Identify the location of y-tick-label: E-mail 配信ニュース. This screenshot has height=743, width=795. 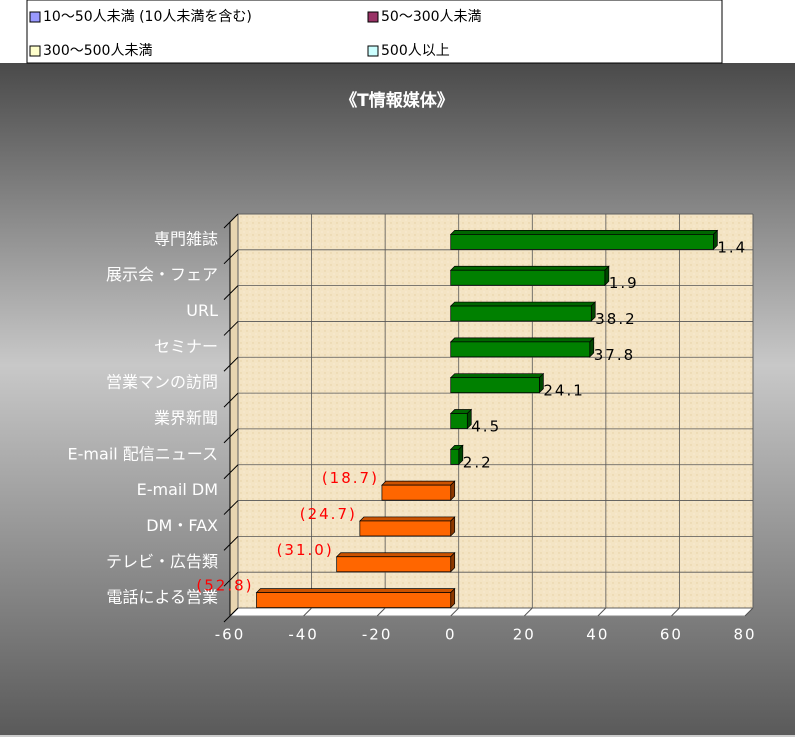
(143, 453).